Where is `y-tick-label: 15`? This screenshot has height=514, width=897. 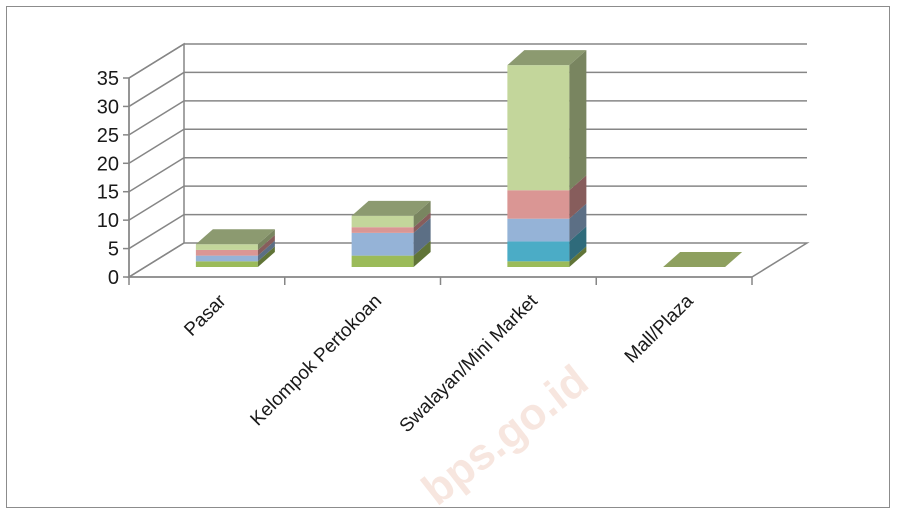 y-tick-label: 15 is located at coordinates (108, 193).